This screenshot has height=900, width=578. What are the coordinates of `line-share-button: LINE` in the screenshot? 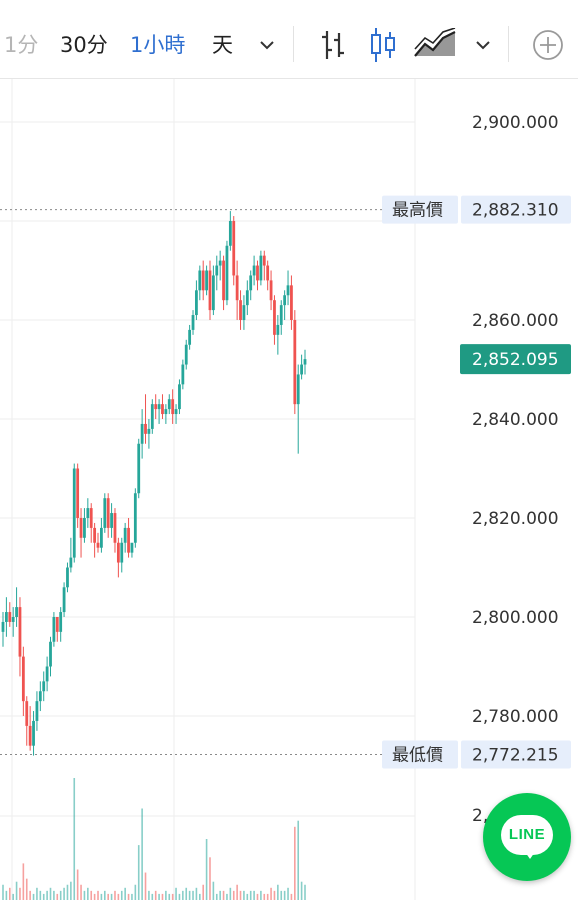 It's located at (527, 837).